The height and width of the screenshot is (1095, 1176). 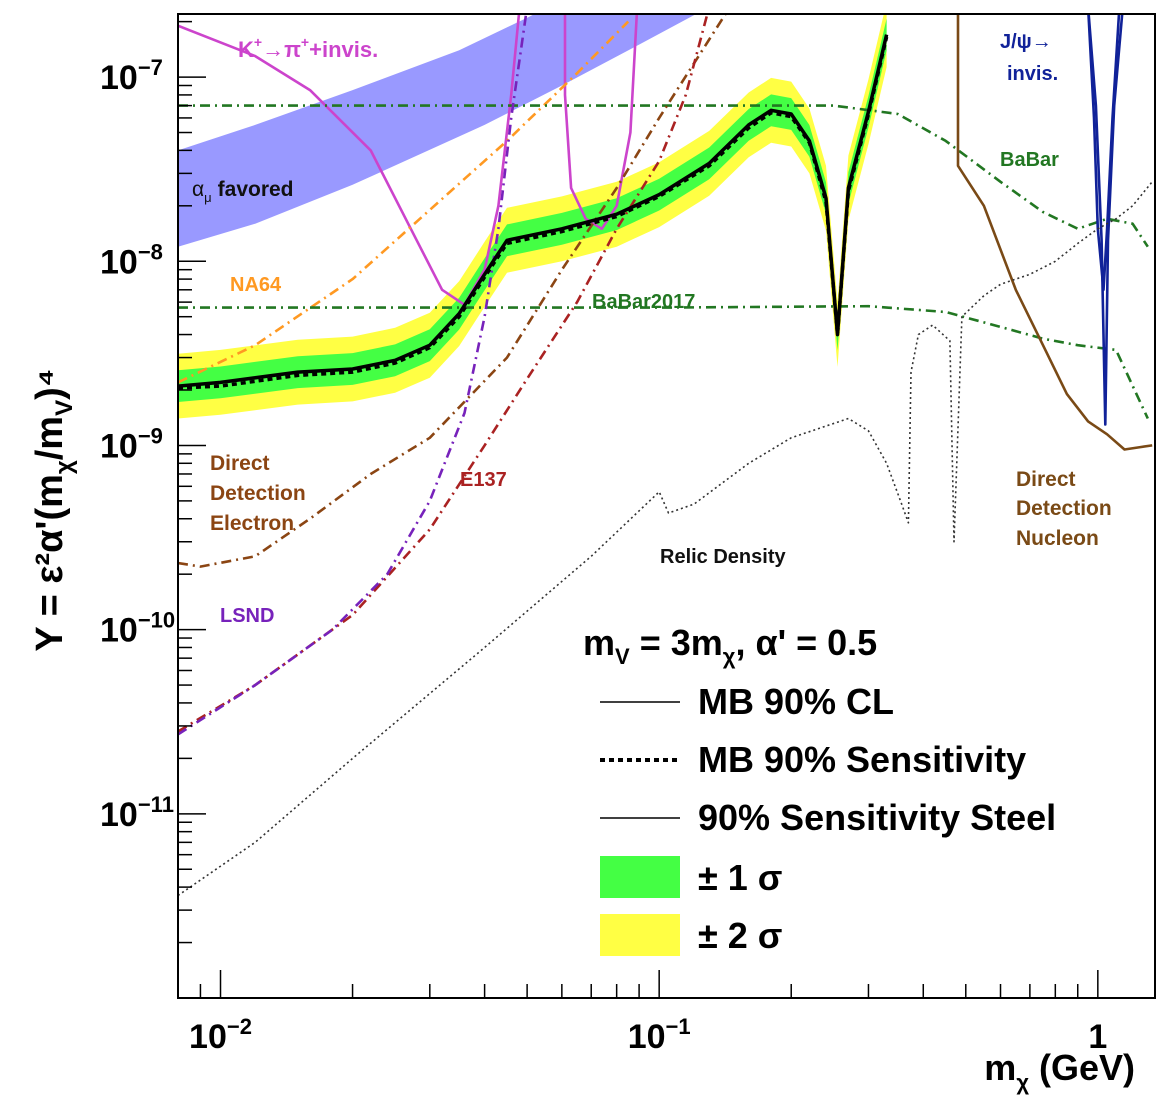 What do you see at coordinates (740, 935) in the screenshot?
I see `legend-label-2sigma: ± 2 σ` at bounding box center [740, 935].